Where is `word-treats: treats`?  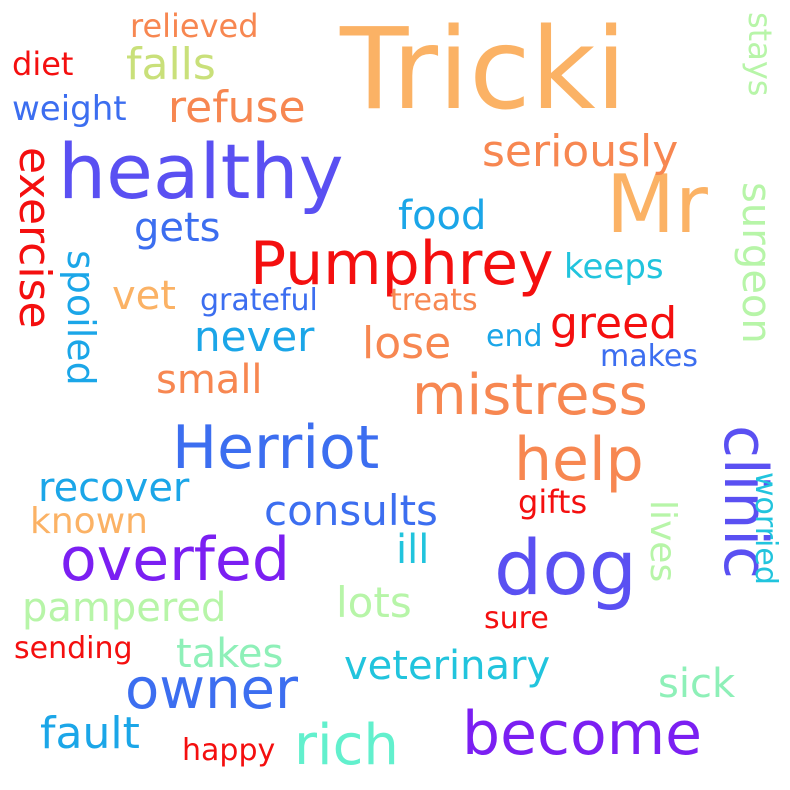 word-treats: treats is located at coordinates (434, 300).